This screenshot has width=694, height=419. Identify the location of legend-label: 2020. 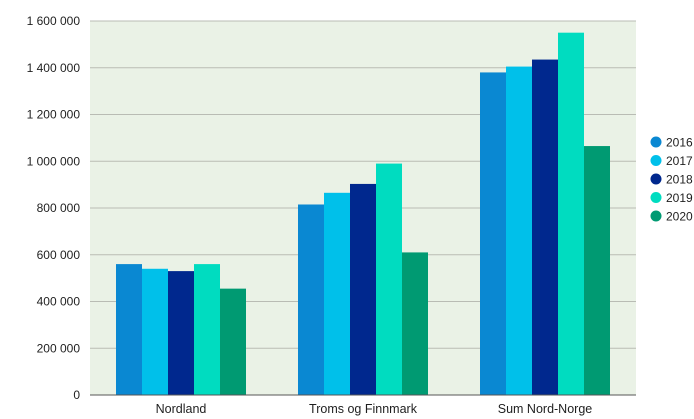
(679, 217).